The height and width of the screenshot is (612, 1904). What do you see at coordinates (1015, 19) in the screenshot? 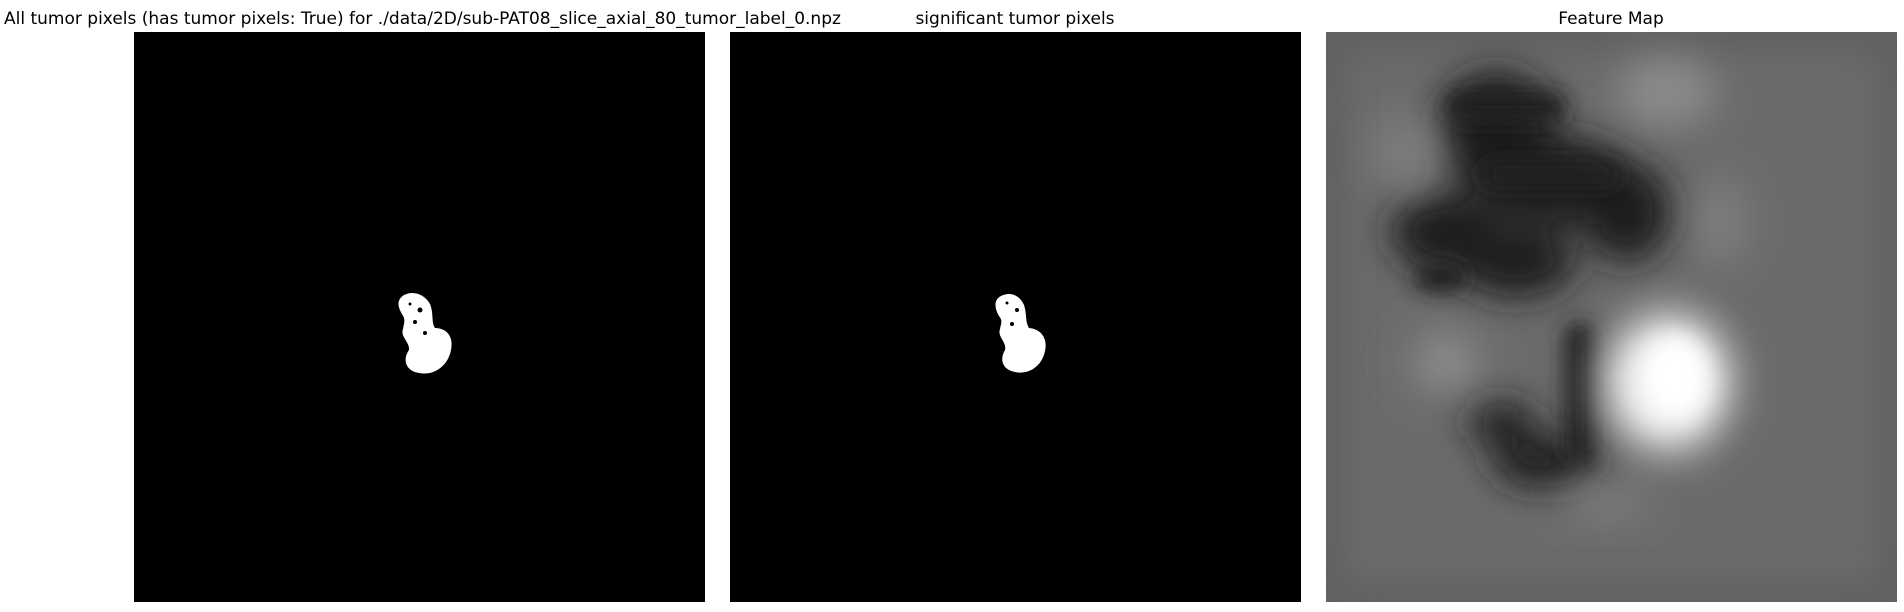
I see `panel-2-title: significant tumor pixels` at bounding box center [1015, 19].